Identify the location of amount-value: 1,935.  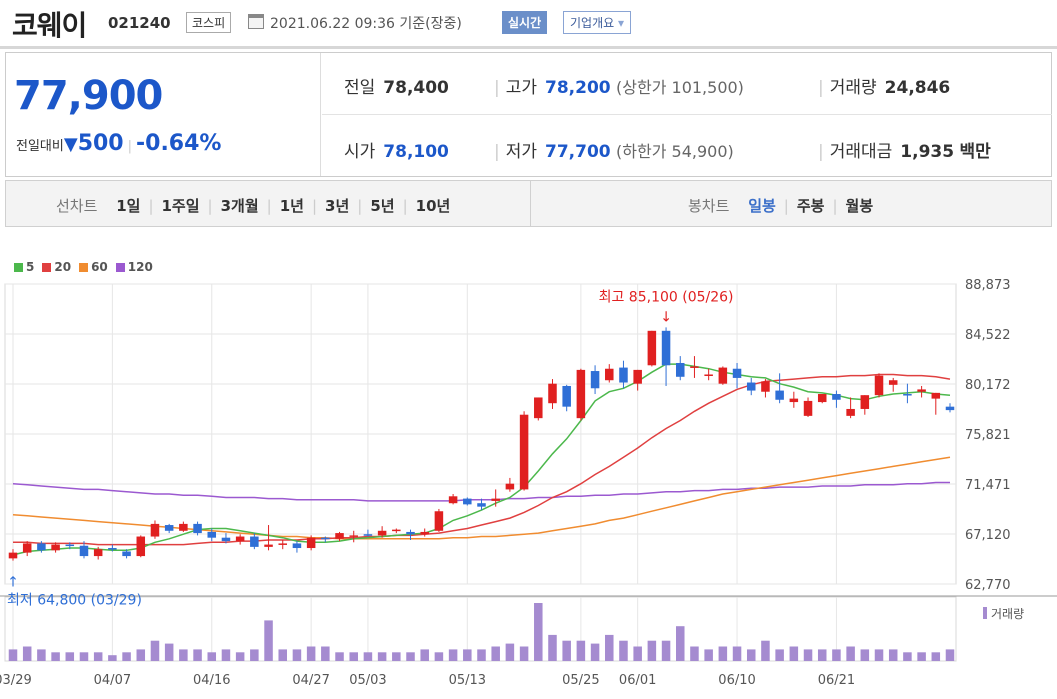
(927, 152).